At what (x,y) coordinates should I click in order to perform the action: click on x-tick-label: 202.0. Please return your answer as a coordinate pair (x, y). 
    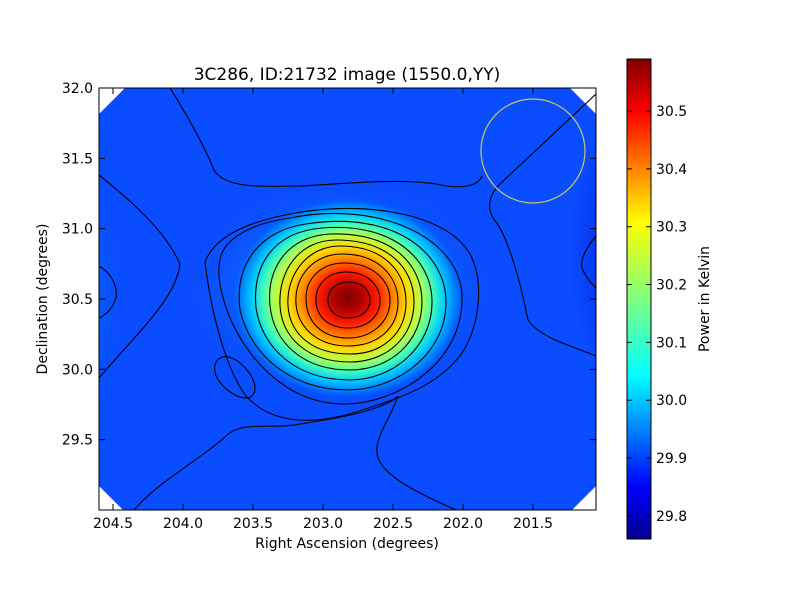
    Looking at the image, I should click on (463, 524).